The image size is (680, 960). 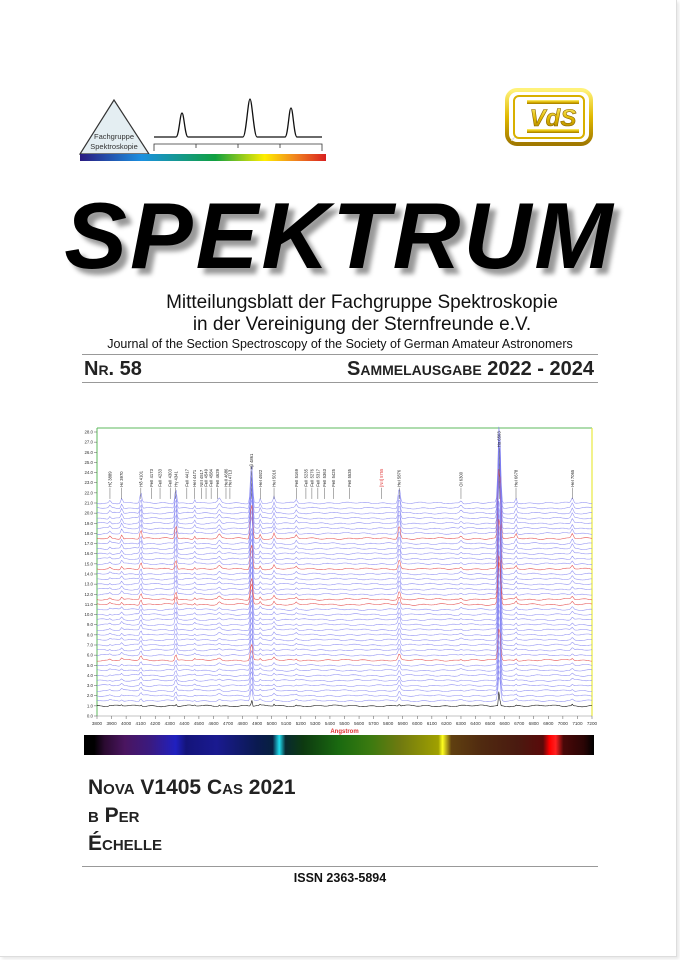 I want to click on x-tick-label: 3900, so click(x=111, y=723).